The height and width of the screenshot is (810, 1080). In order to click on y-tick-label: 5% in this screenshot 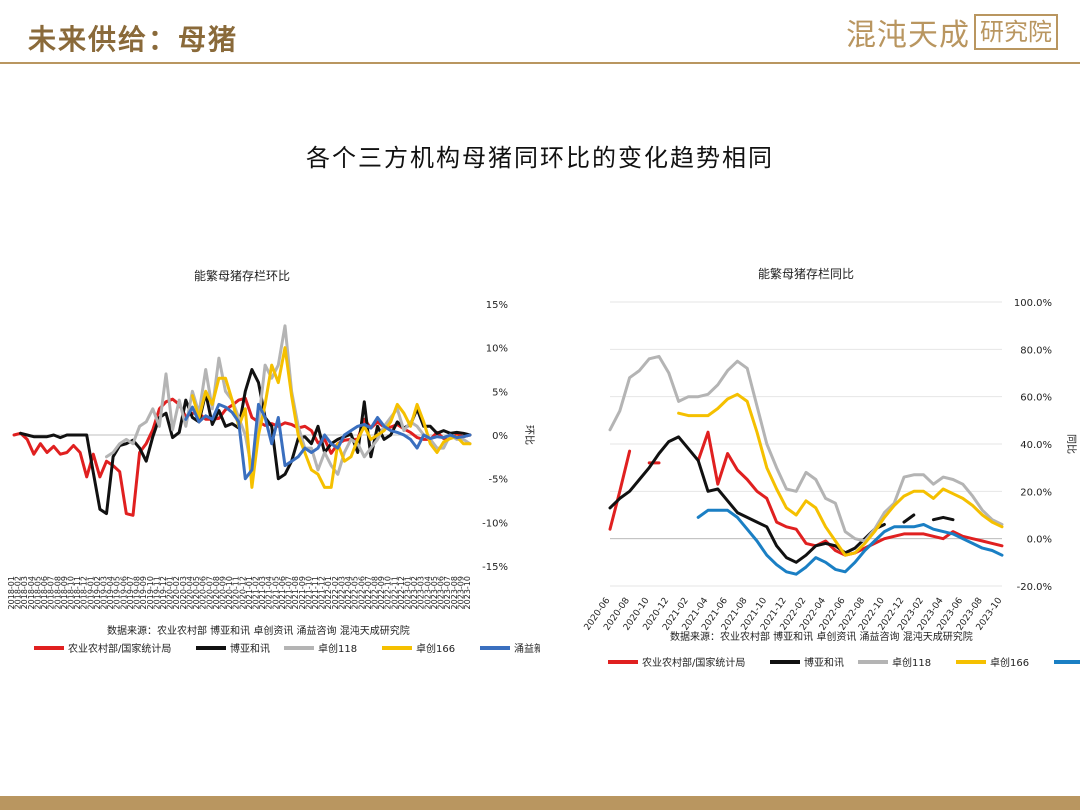, I will do `click(500, 392)`.